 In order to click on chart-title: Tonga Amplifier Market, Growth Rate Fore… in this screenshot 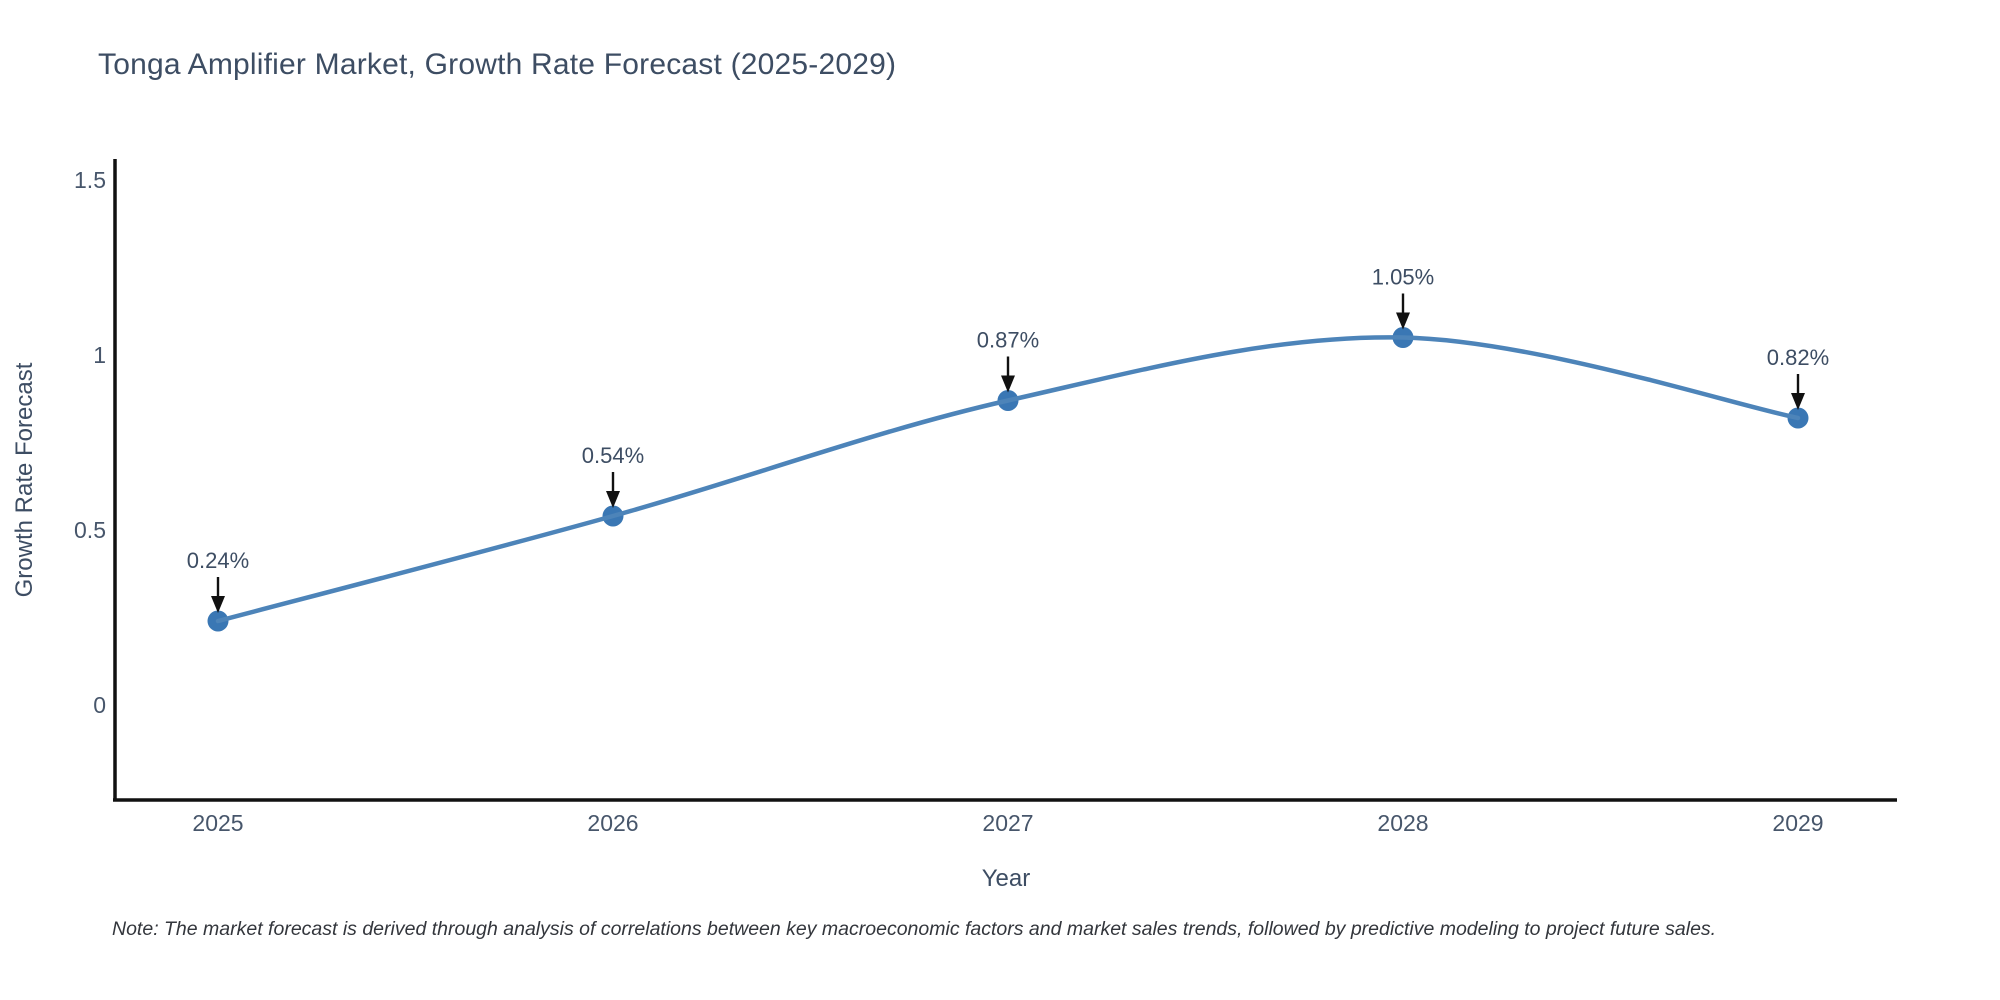, I will do `click(497, 64)`.